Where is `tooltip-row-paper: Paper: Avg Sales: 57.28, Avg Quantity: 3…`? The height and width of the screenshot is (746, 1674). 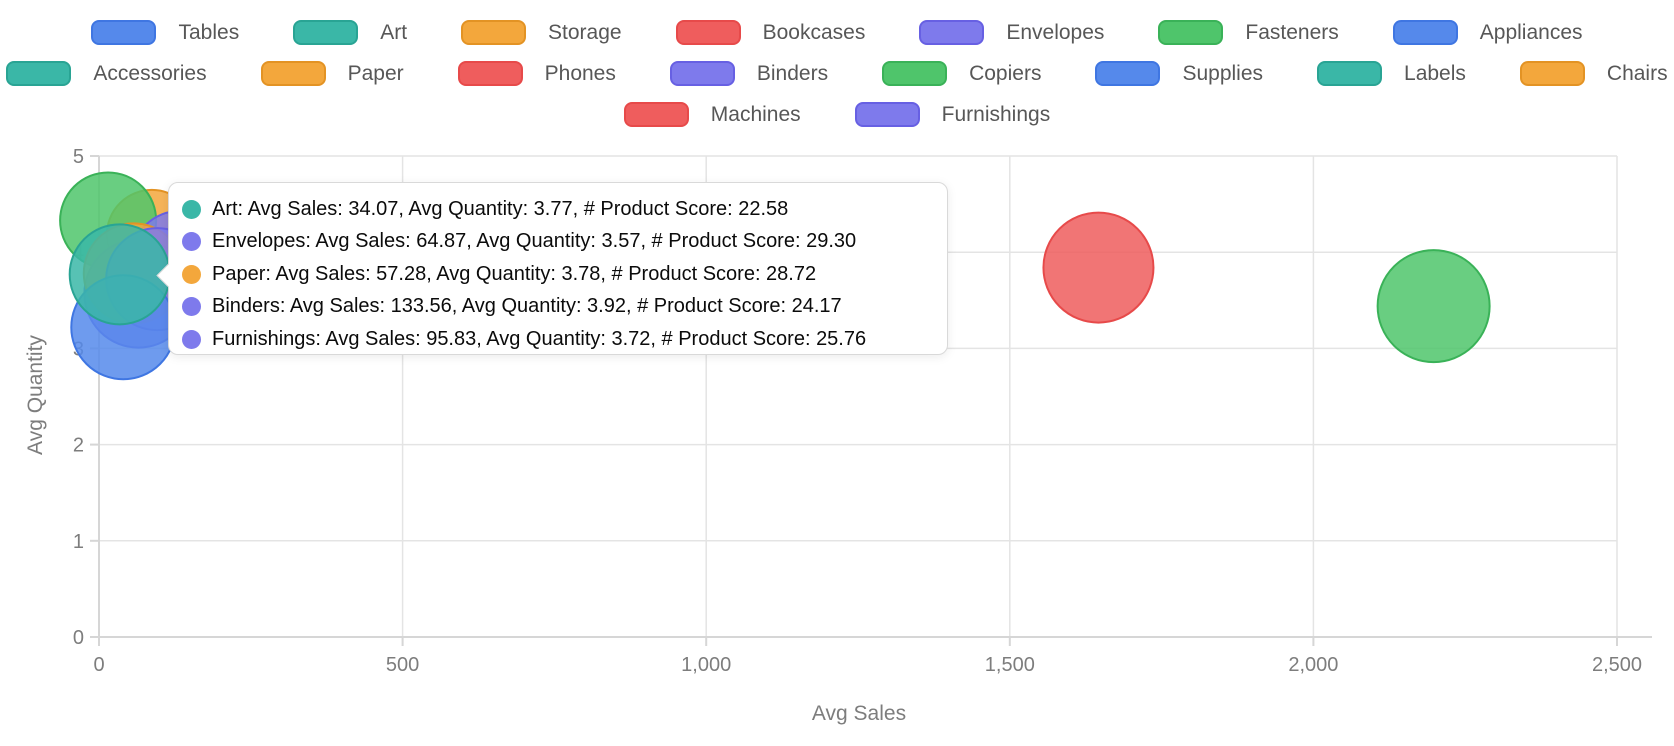
tooltip-row-paper: Paper: Avg Sales: 57.28, Avg Quantity: 3… is located at coordinates (564, 274).